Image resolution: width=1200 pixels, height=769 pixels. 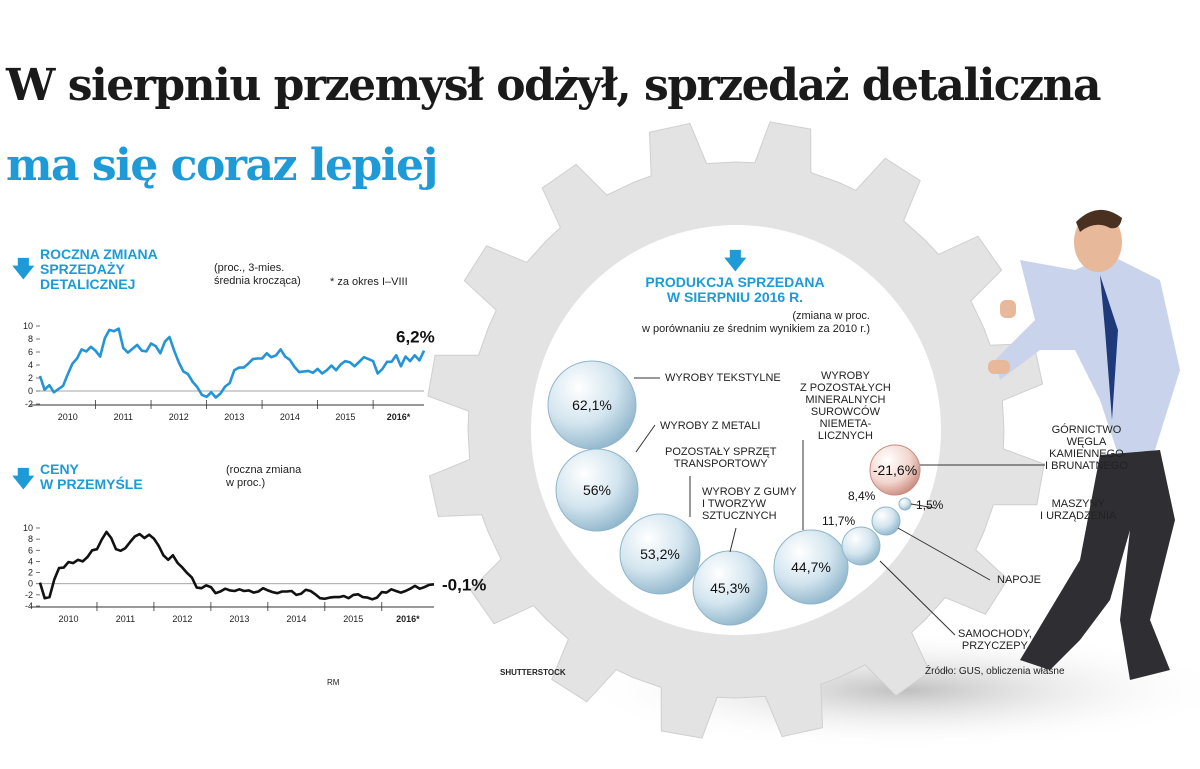 What do you see at coordinates (1078, 510) in the screenshot?
I see `label-machines: MASZYNY I URZĄDZENIA` at bounding box center [1078, 510].